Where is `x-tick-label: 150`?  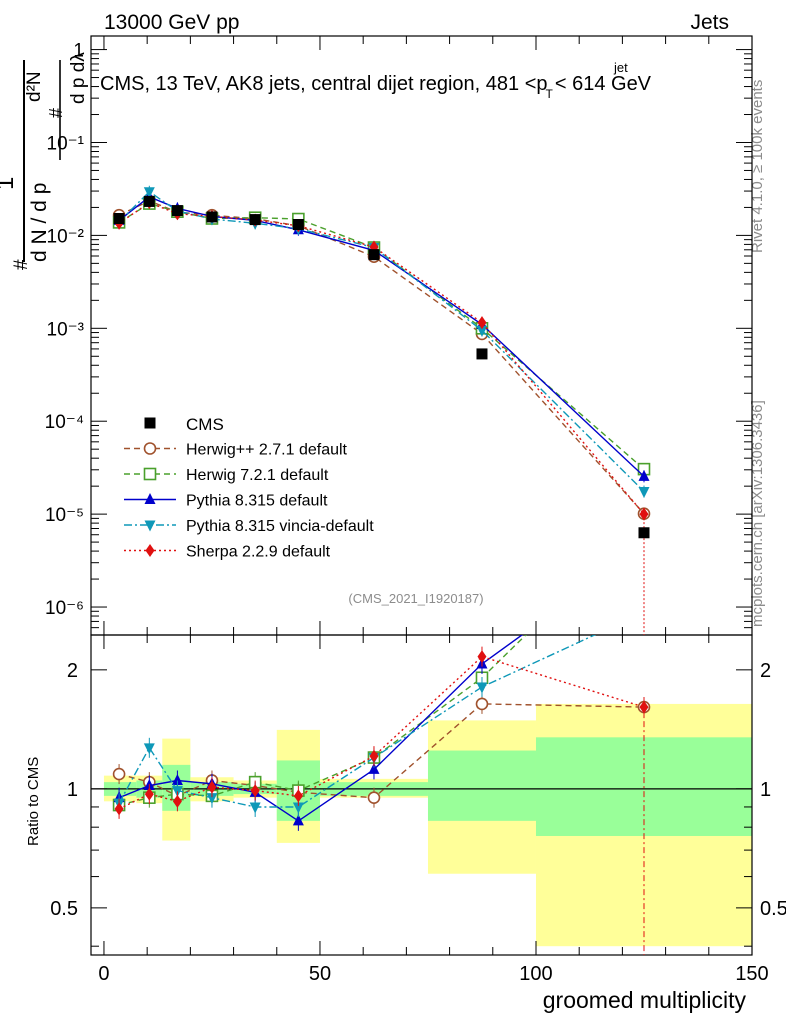 x-tick-label: 150 is located at coordinates (751, 974).